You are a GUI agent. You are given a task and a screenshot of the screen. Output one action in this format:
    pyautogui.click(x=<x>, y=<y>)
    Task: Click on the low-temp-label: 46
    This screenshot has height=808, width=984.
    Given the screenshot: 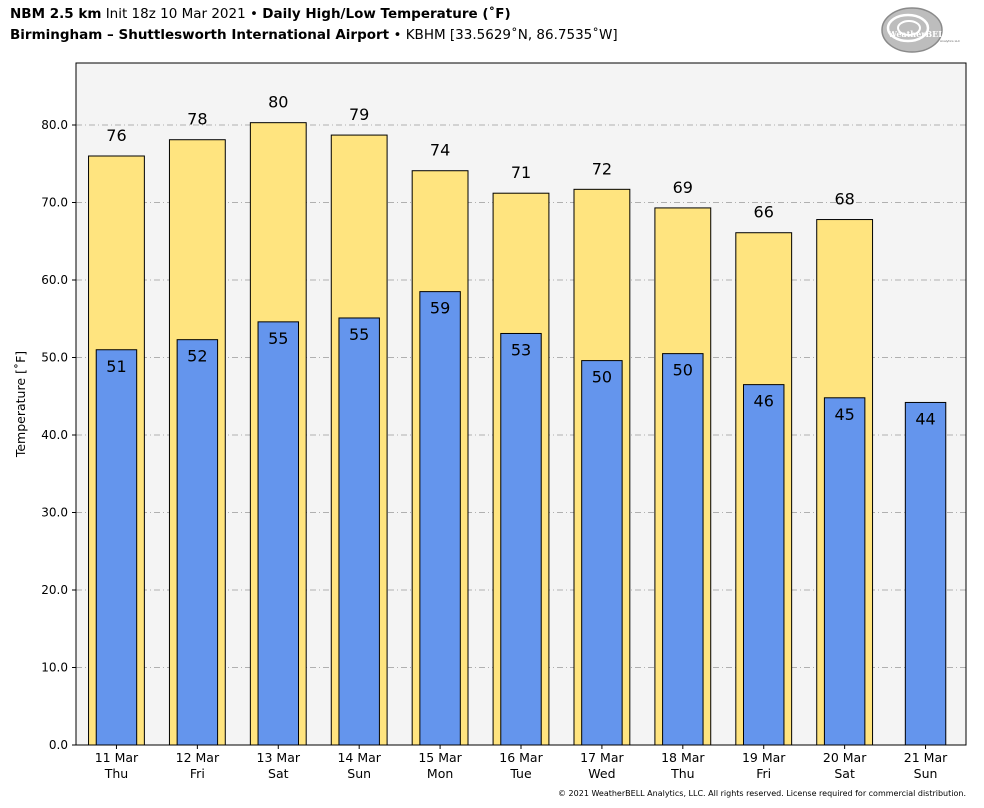 What is the action you would take?
    pyautogui.click(x=764, y=401)
    